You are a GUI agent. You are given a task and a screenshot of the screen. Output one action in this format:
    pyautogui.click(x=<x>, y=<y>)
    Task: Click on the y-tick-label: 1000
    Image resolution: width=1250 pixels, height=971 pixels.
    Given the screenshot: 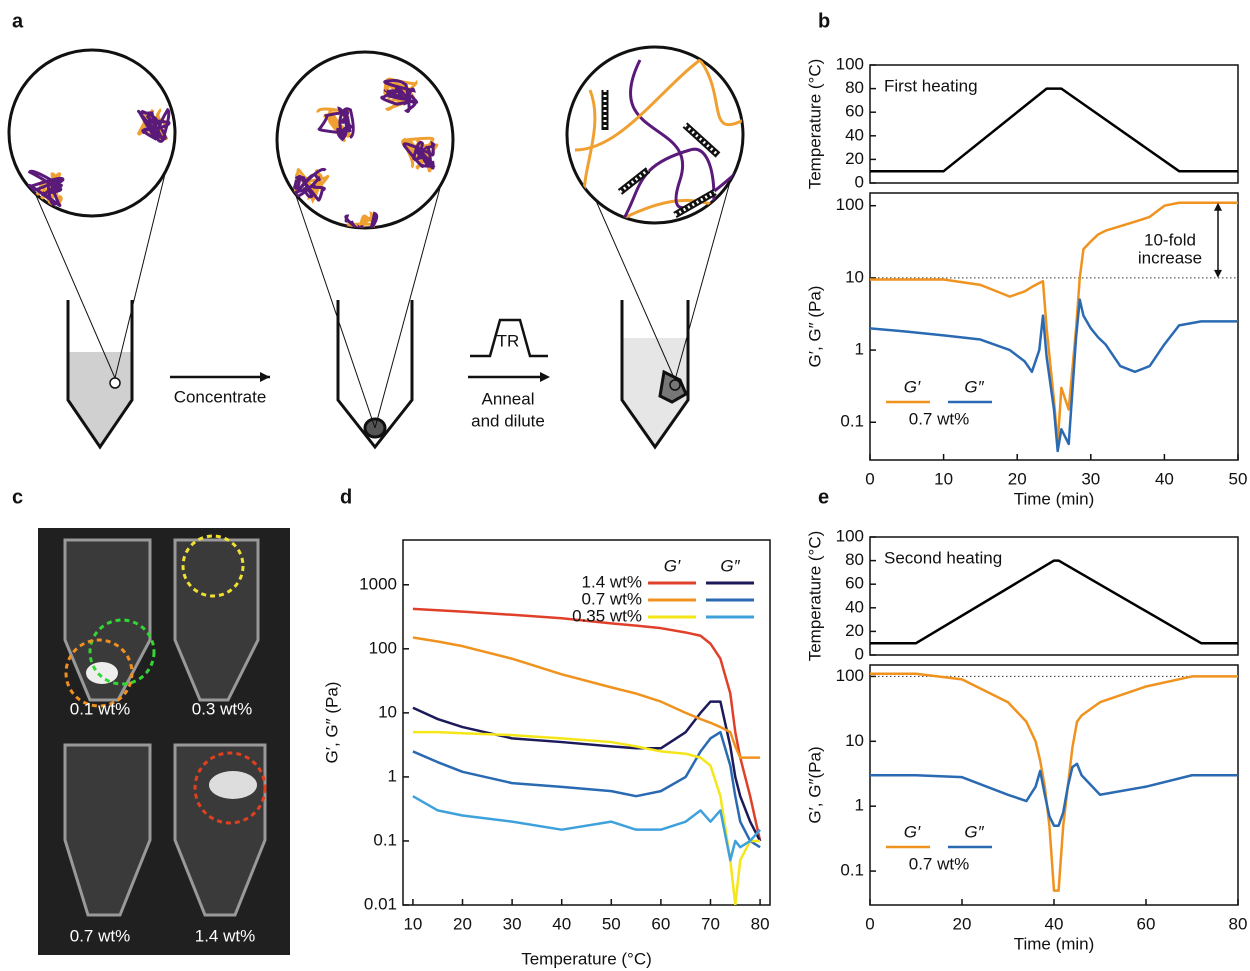 What is the action you would take?
    pyautogui.click(x=378, y=583)
    